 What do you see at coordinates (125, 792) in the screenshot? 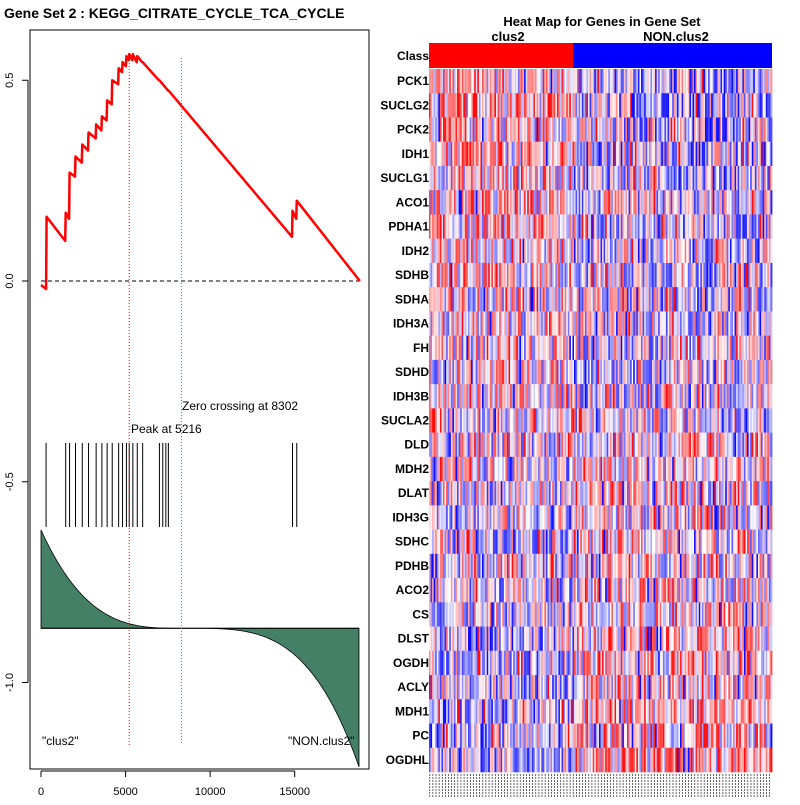
I see `x-tick-label: 5000` at bounding box center [125, 792].